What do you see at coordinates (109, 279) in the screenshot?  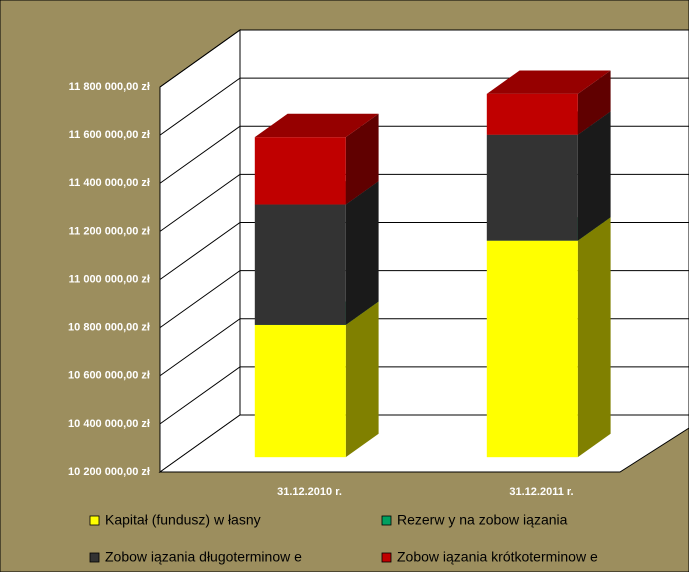 I see `y-tick-label: 11 000 000,00 zł` at bounding box center [109, 279].